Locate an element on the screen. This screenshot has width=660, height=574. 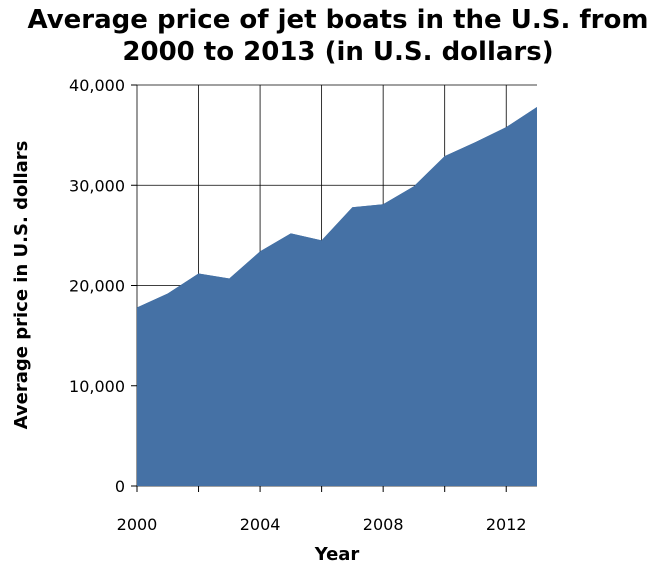
y-tick-label: 20,000 is located at coordinates (97, 286).